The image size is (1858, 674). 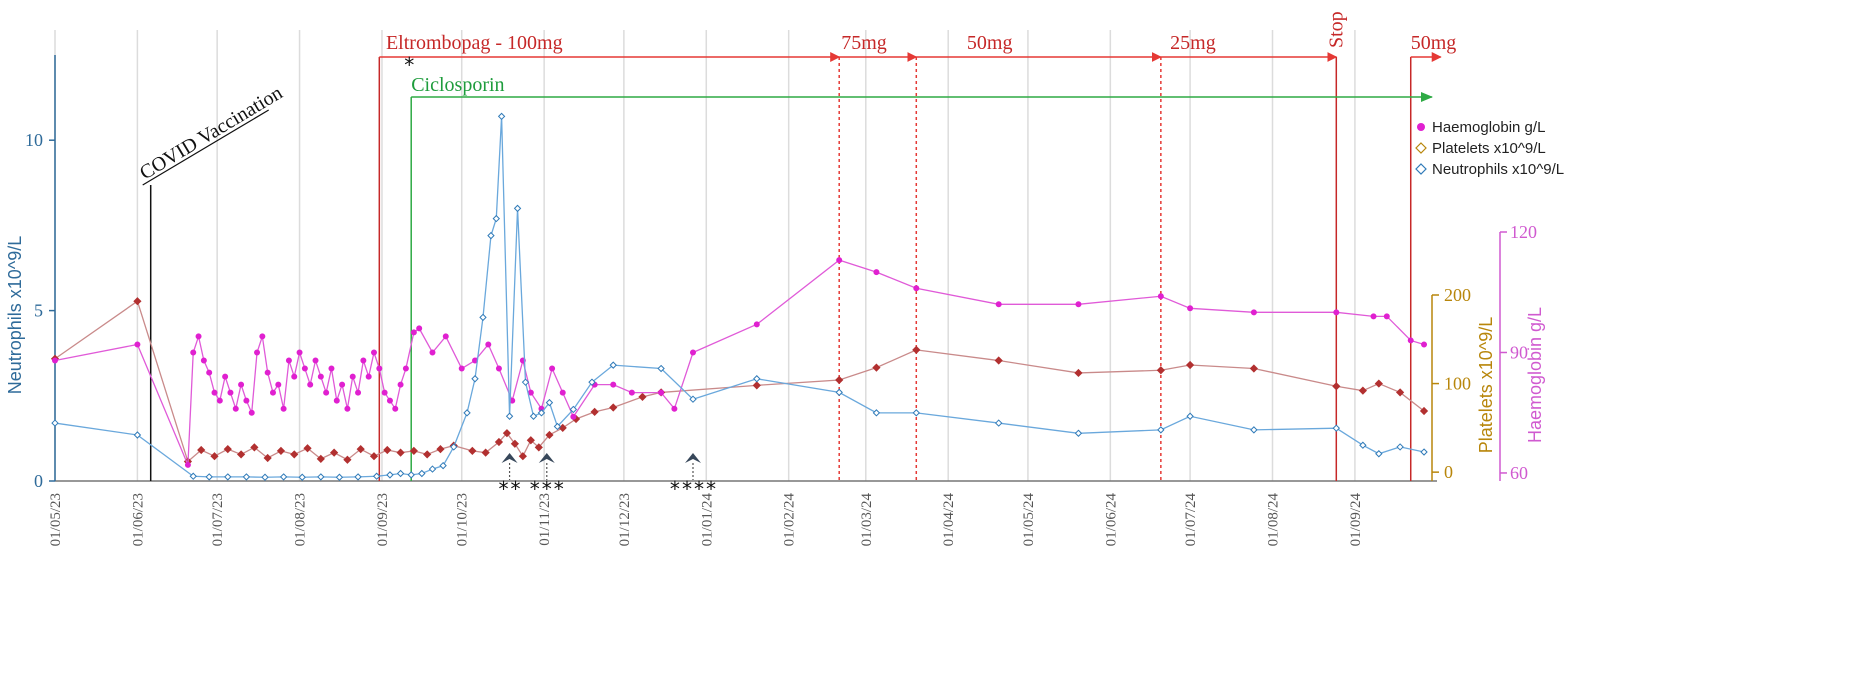 What do you see at coordinates (790, 520) in the screenshot?
I see `x-tick-label: 01/02/24` at bounding box center [790, 520].